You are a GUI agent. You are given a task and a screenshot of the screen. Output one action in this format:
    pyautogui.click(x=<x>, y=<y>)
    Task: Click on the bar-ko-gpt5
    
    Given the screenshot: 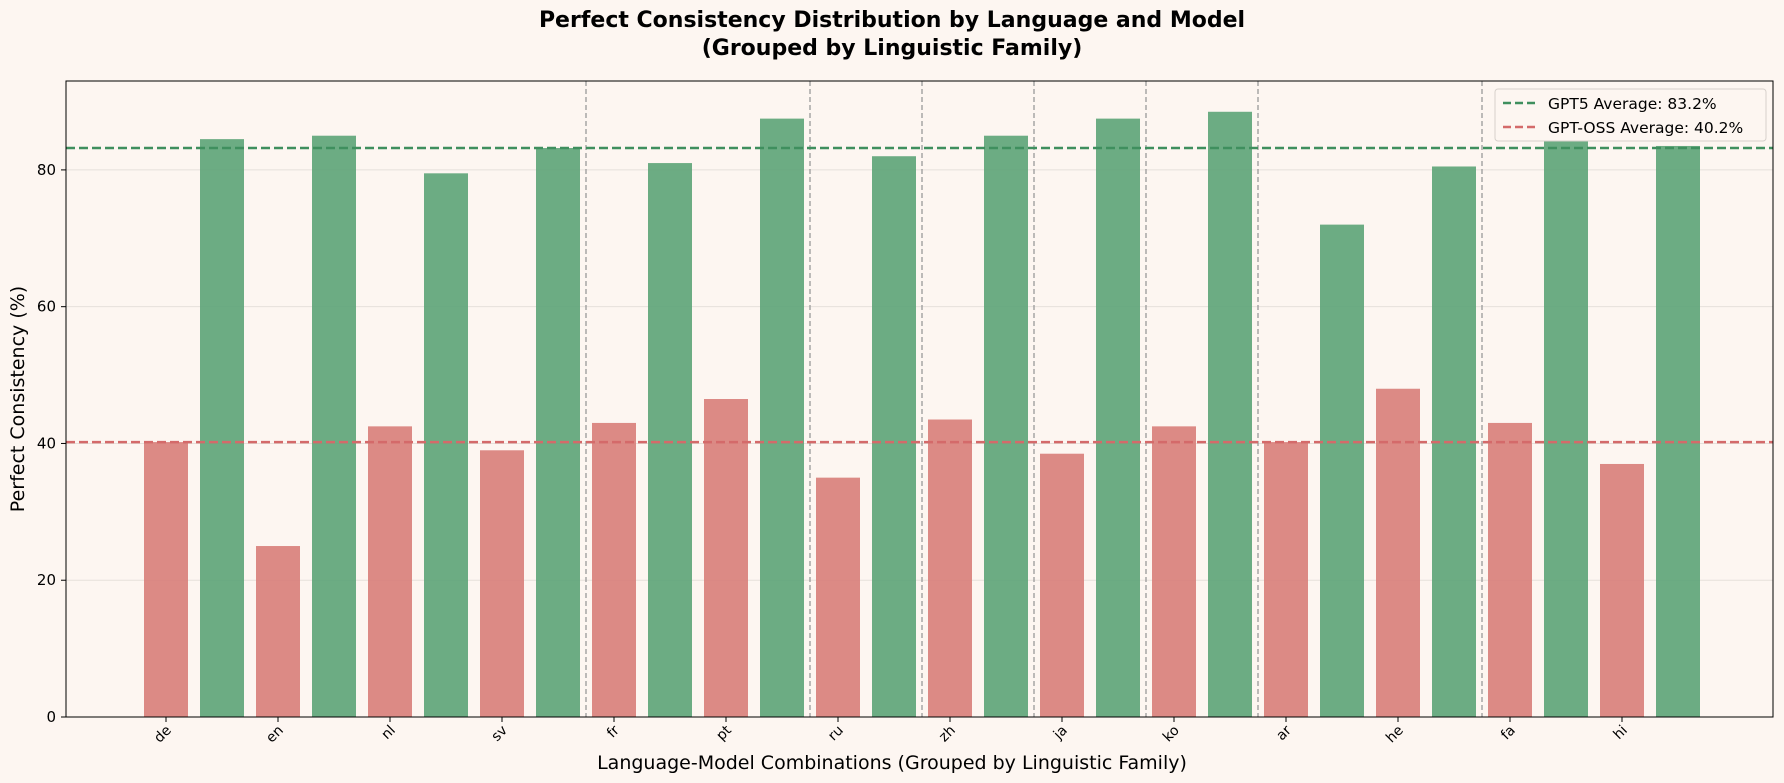 What is the action you would take?
    pyautogui.click(x=1230, y=414)
    